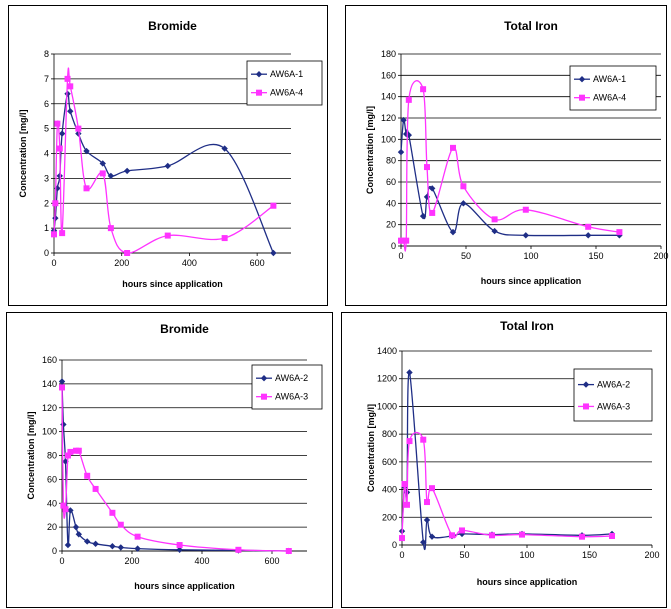  Describe the element at coordinates (46, 154) in the screenshot. I see `y-tick-label: 4` at that location.